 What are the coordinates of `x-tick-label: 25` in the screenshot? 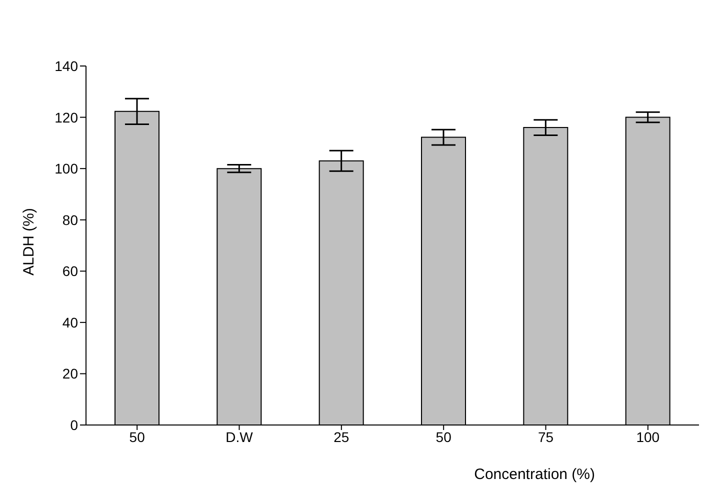 It's located at (342, 436).